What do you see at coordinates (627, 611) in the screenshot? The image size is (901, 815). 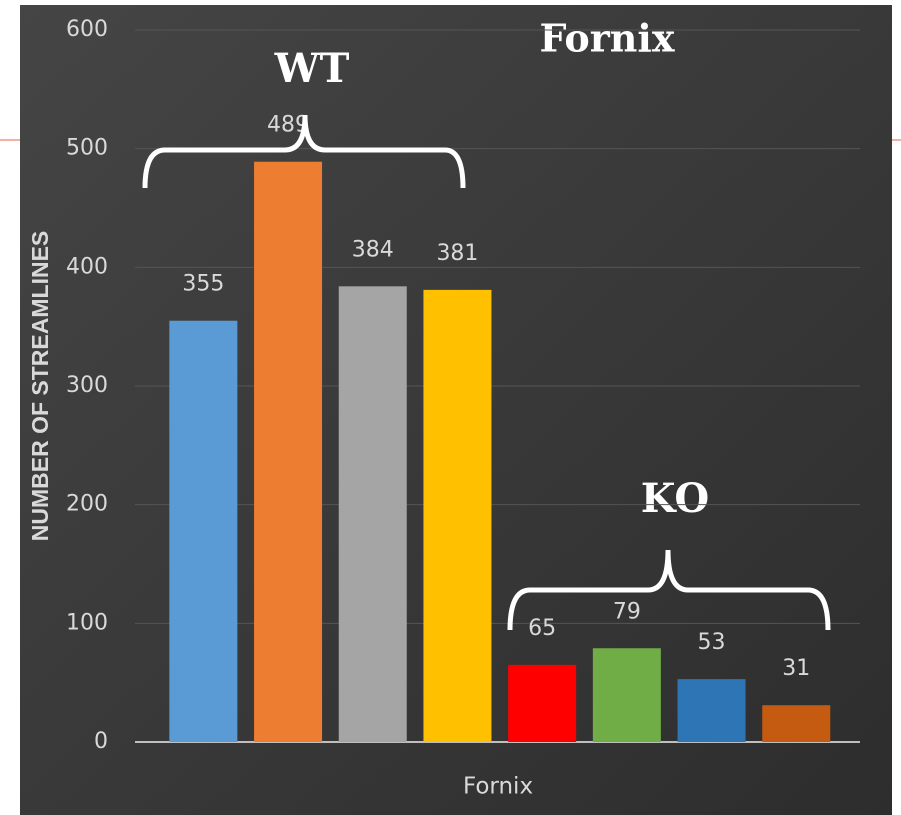 I see `value-label: 79` at bounding box center [627, 611].